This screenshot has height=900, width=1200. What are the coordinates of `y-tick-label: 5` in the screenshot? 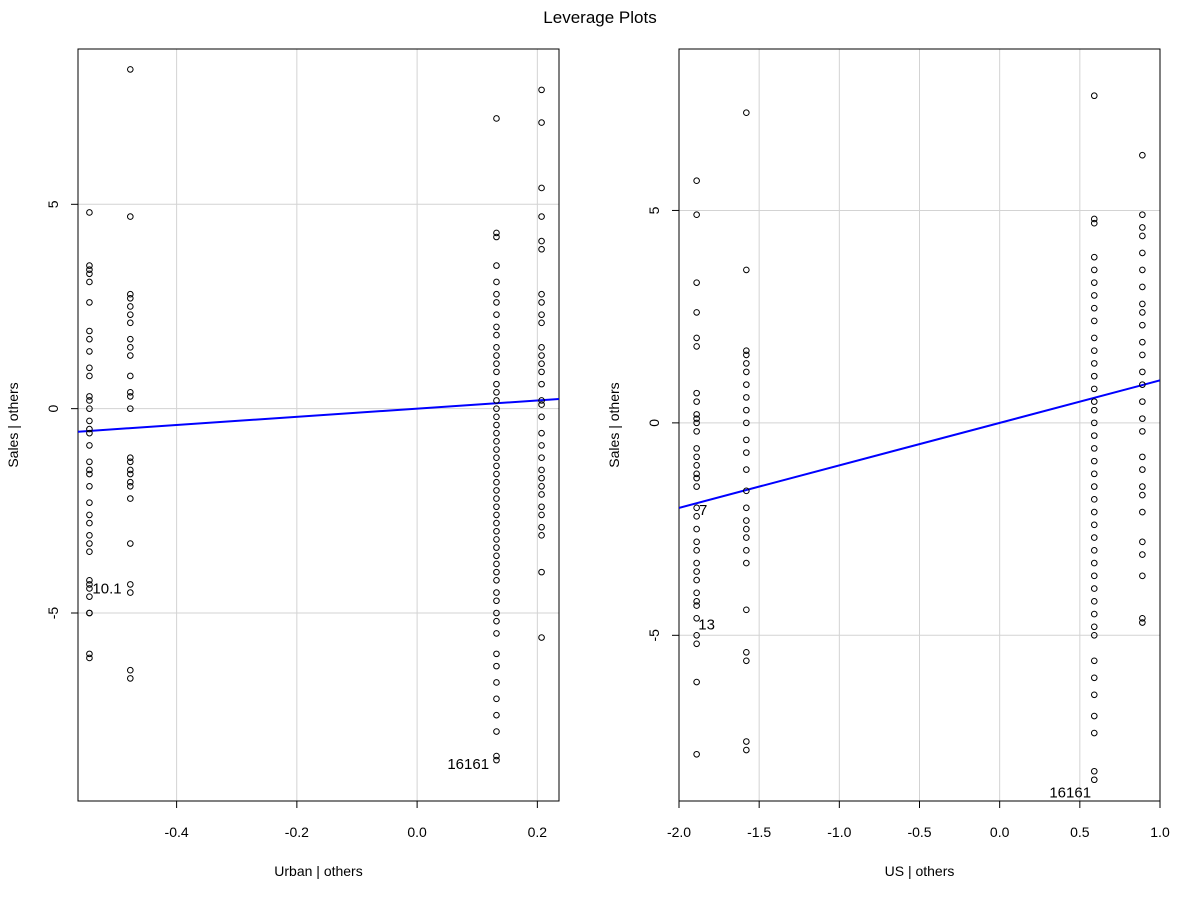 It's located at (53, 204).